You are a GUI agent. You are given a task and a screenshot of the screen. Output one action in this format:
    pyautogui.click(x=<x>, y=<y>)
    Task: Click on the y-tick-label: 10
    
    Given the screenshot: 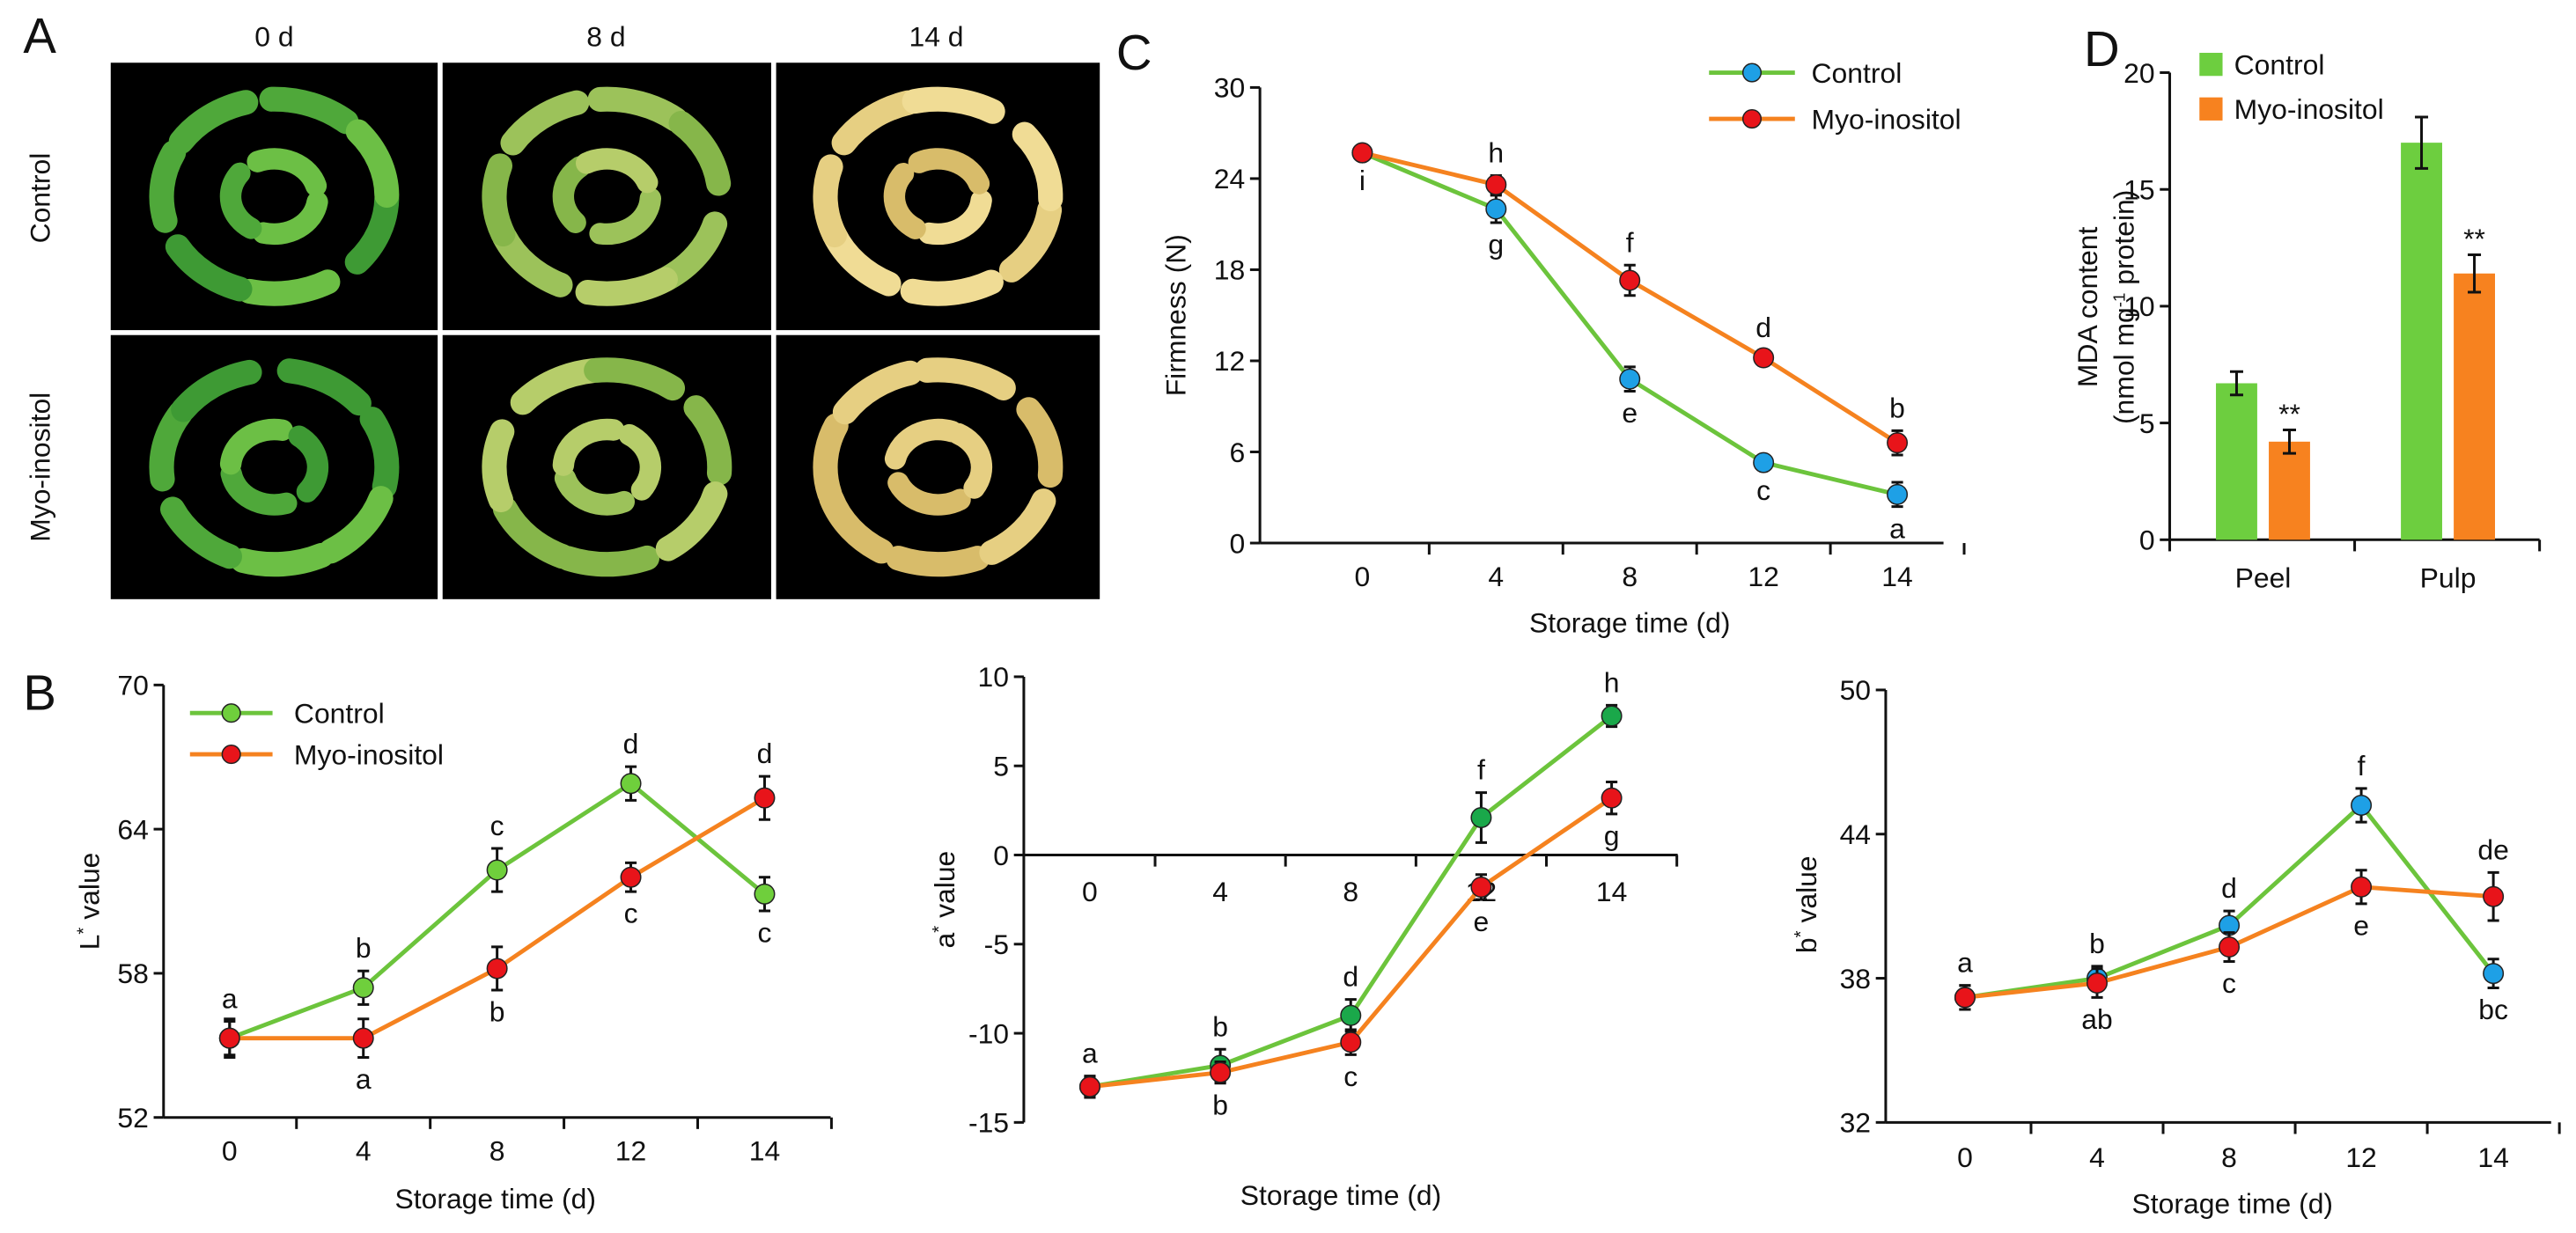 What is the action you would take?
    pyautogui.click(x=2139, y=306)
    